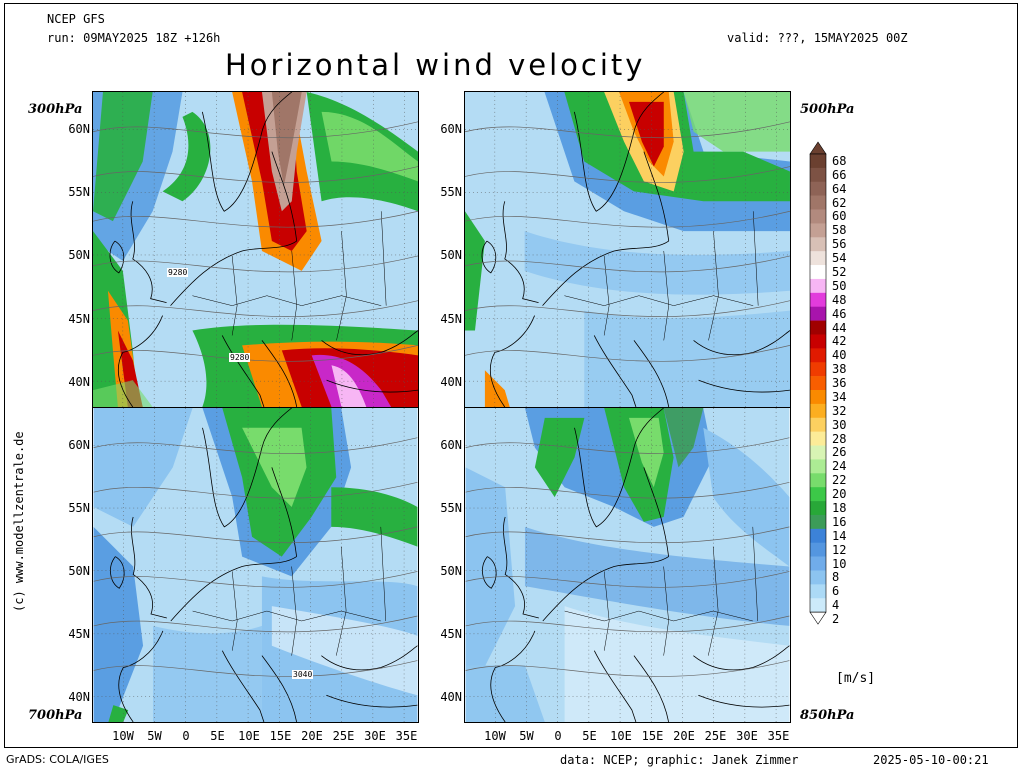 This screenshot has width=1024, height=768. I want to click on colorbar-tick-label: 24, so click(839, 466).